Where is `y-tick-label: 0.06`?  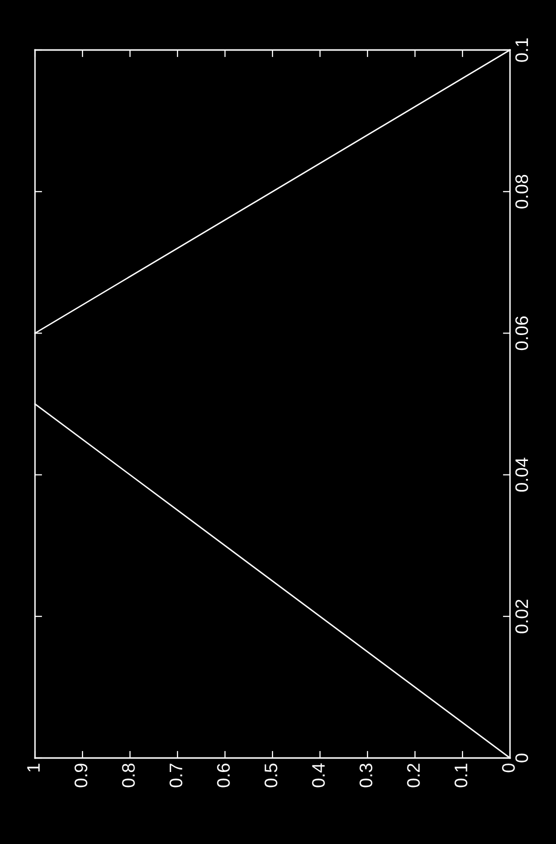
y-tick-label: 0.06 is located at coordinates (521, 333).